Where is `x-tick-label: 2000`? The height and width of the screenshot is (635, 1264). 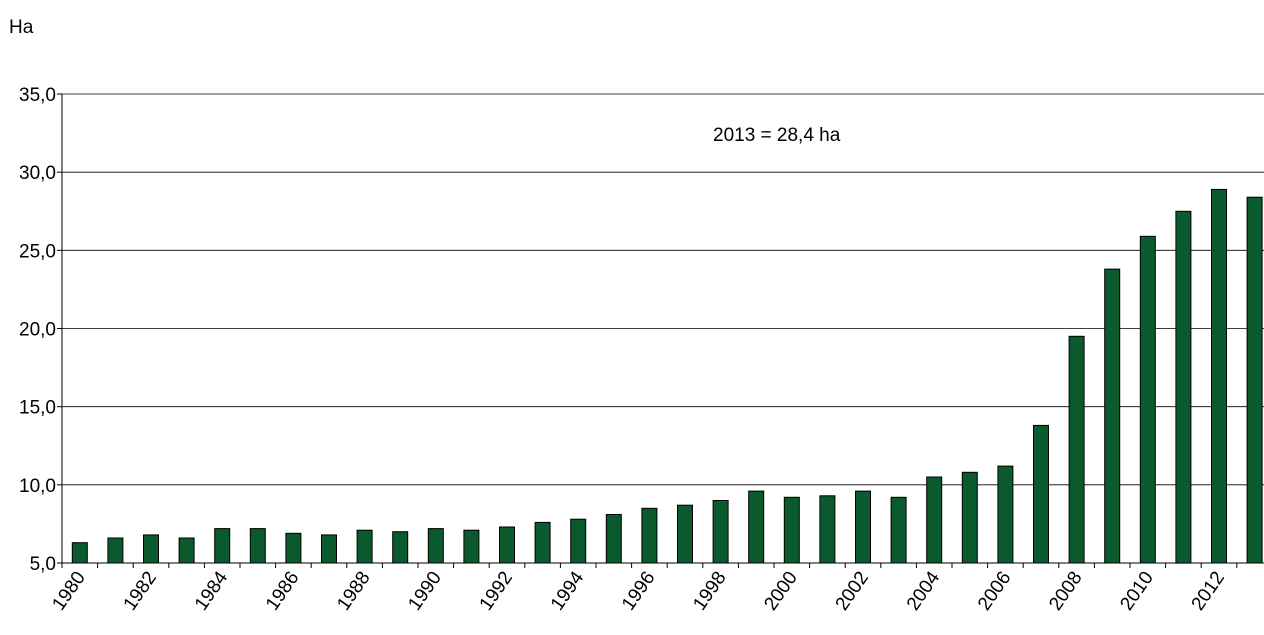
x-tick-label: 2000 is located at coordinates (780, 591).